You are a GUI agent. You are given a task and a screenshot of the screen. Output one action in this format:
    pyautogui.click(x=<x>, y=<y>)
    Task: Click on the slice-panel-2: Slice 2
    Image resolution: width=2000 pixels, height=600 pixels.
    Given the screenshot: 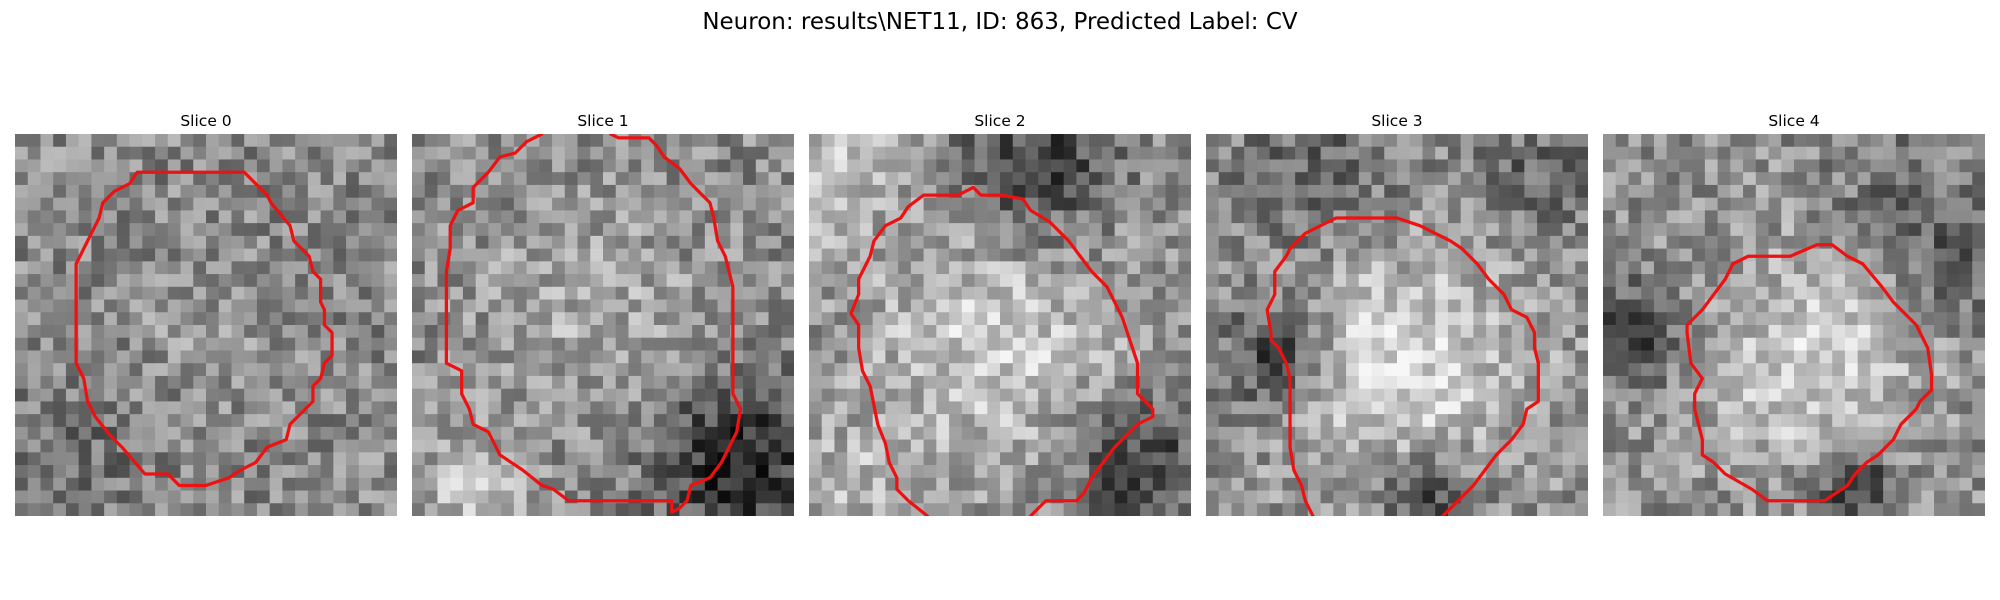 What is the action you would take?
    pyautogui.click(x=1000, y=313)
    